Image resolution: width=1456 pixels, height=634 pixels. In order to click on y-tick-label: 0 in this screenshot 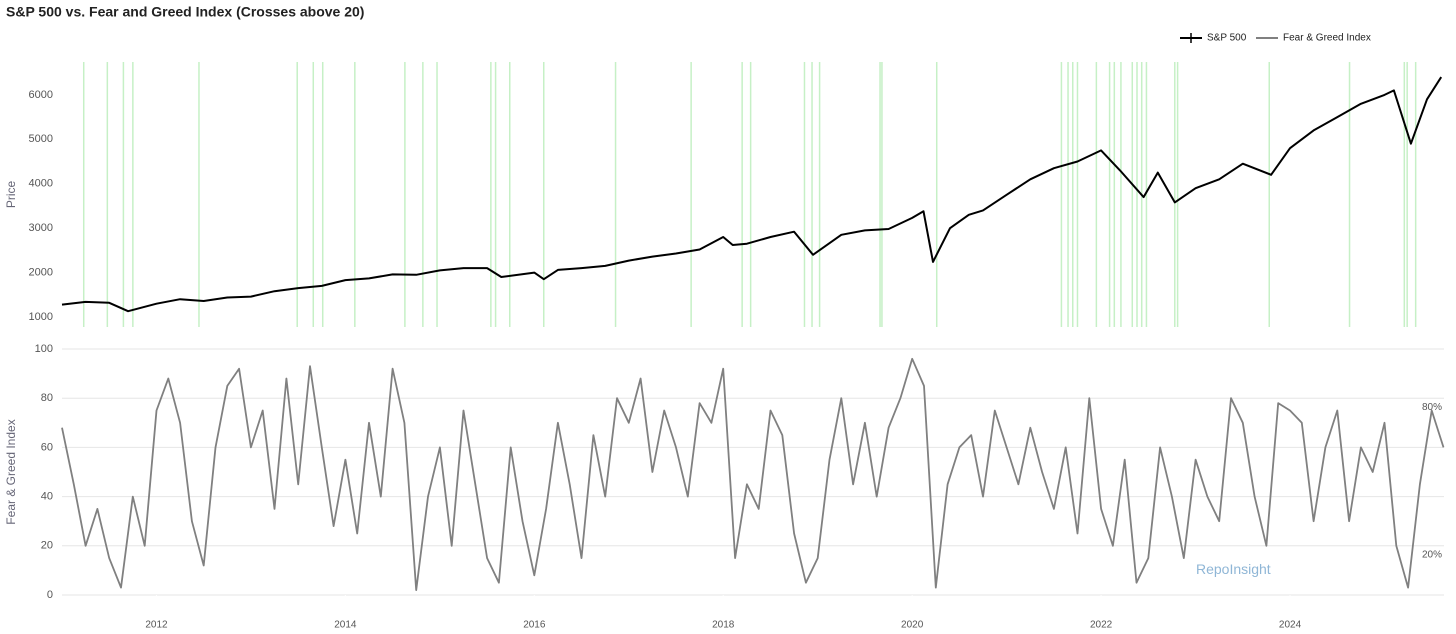, I will do `click(50, 595)`.